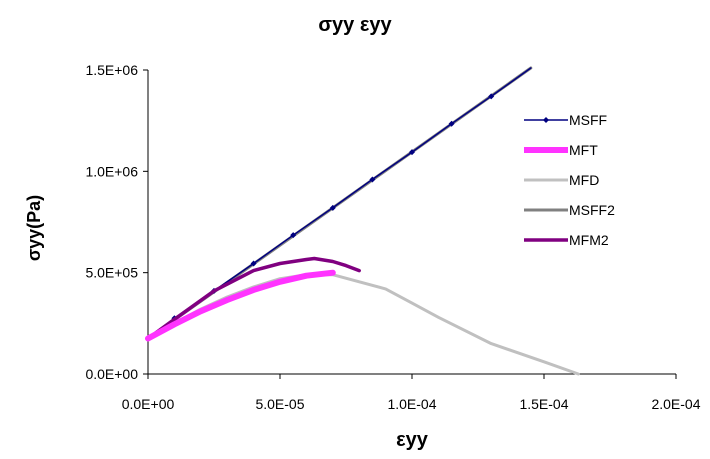  Describe the element at coordinates (279, 404) in the screenshot. I see `x-tick-label: 5.0E-05` at that location.